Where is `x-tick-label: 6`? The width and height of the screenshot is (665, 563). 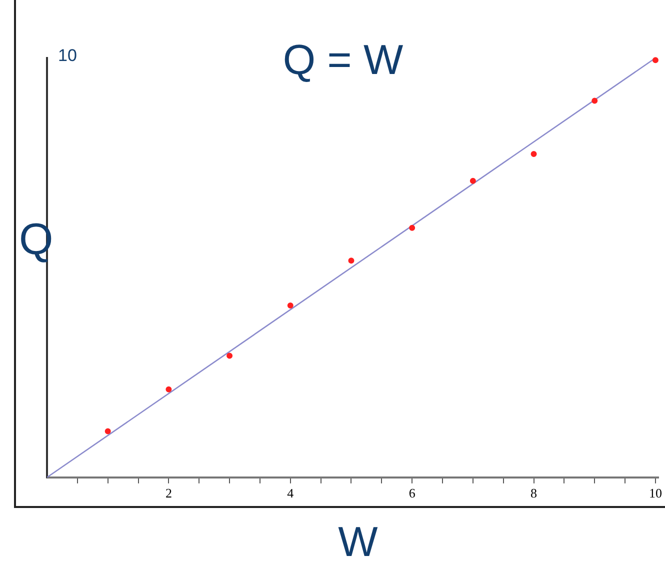 x-tick-label: 6 is located at coordinates (412, 493).